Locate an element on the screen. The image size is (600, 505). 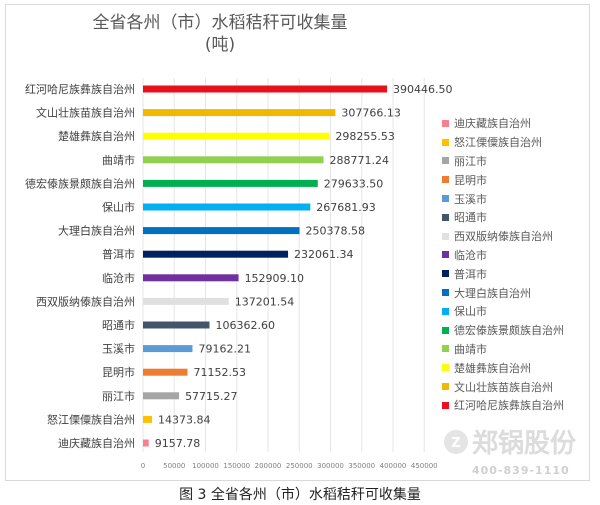
legend-item: 临沧市 is located at coordinates (503, 255).